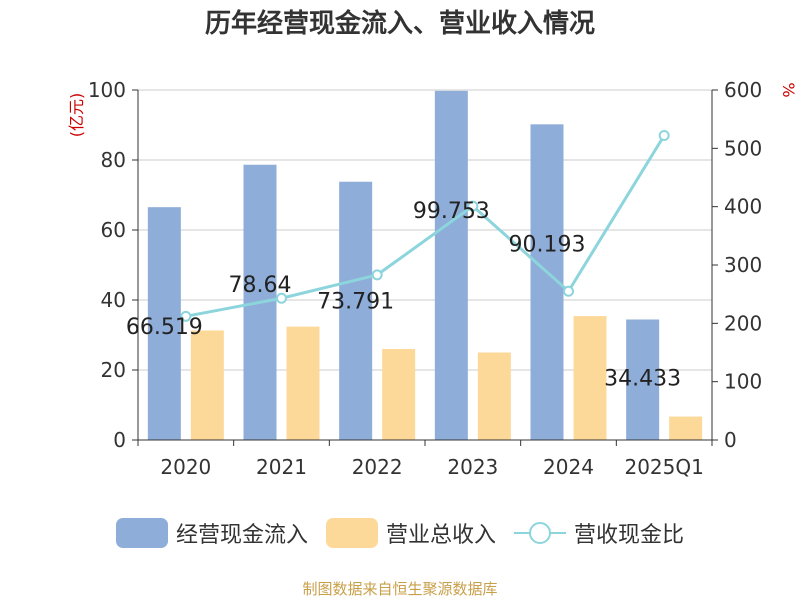 Image resolution: width=800 pixels, height=600 pixels. I want to click on data-label-cash-inflow: 78.64, so click(260, 285).